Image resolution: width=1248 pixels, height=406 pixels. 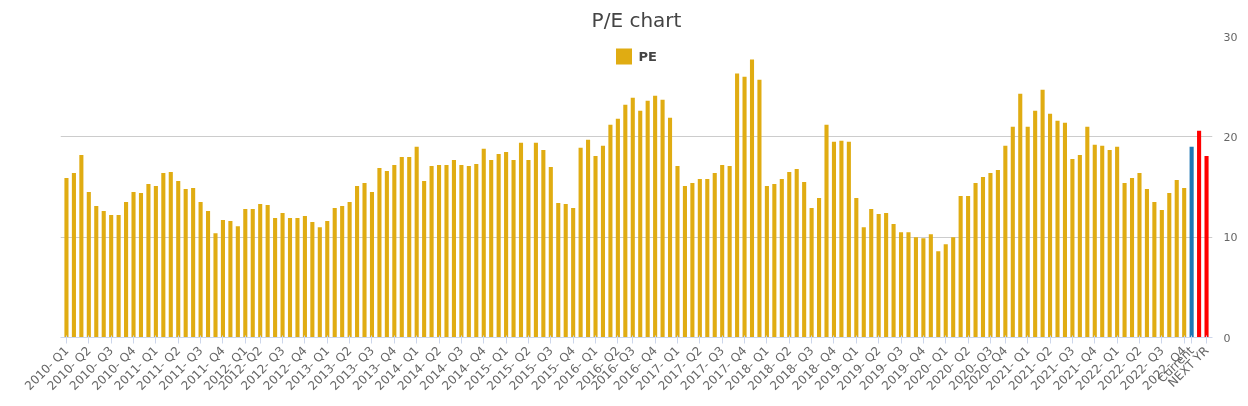 I want to click on y-tick-label: 20, so click(x=1230, y=137).